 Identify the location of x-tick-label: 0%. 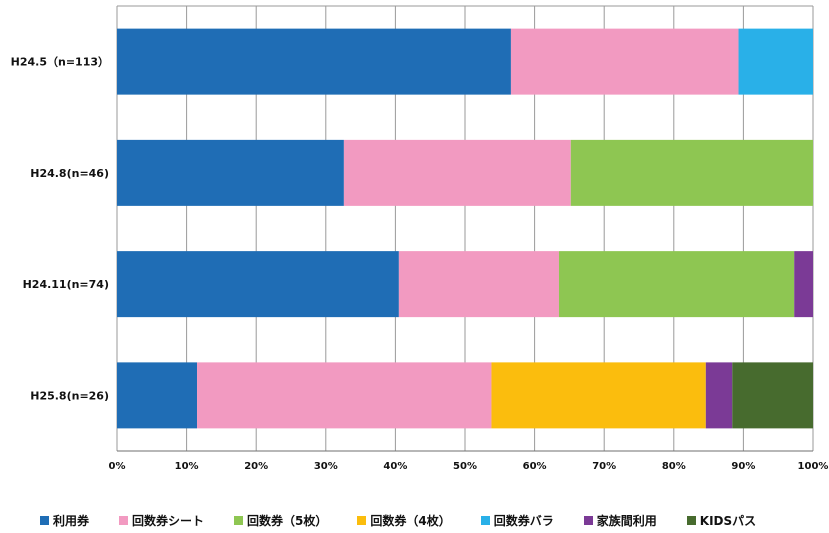
(117, 466).